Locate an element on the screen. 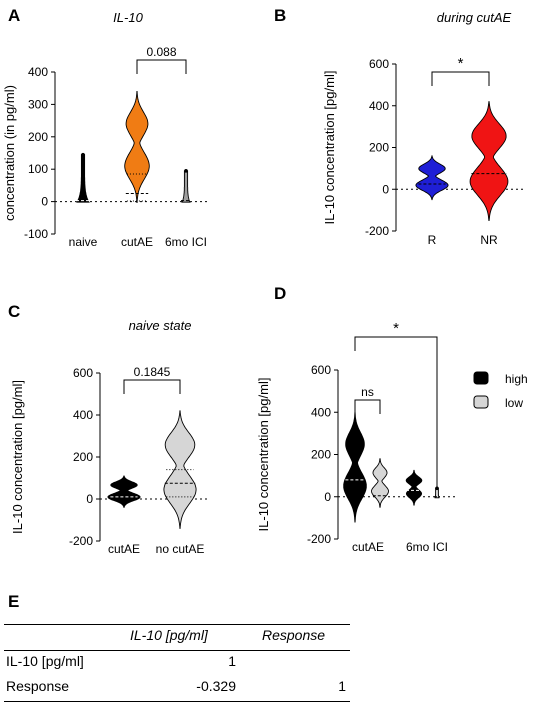  chart-a-y-axis-label: concentration (in pg/ml) is located at coordinates (9, 153).